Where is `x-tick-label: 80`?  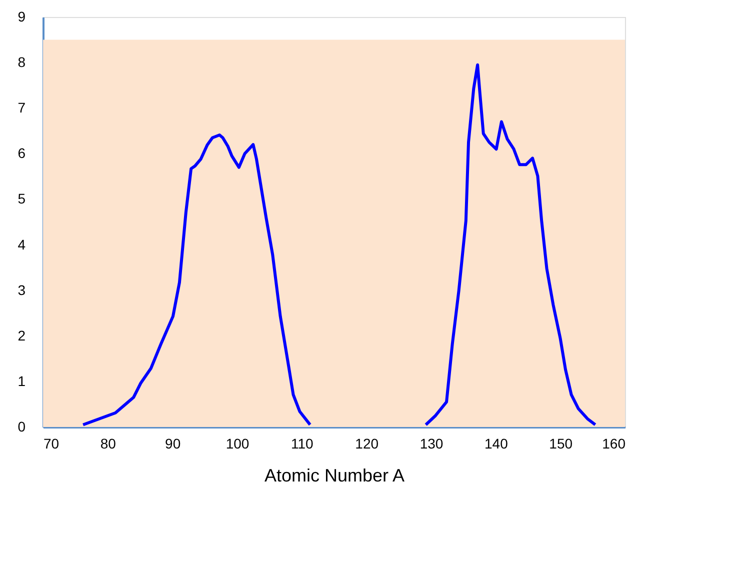 x-tick-label: 80 is located at coordinates (108, 444).